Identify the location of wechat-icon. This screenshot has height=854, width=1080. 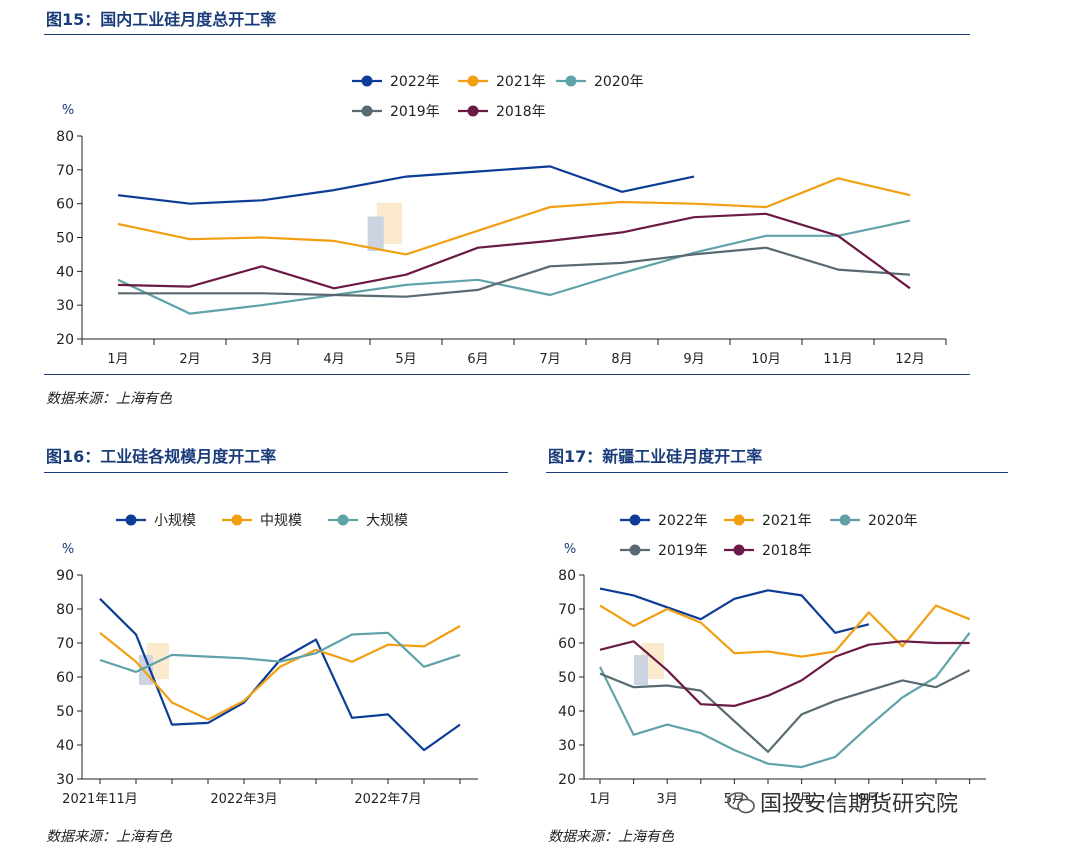
(741, 803).